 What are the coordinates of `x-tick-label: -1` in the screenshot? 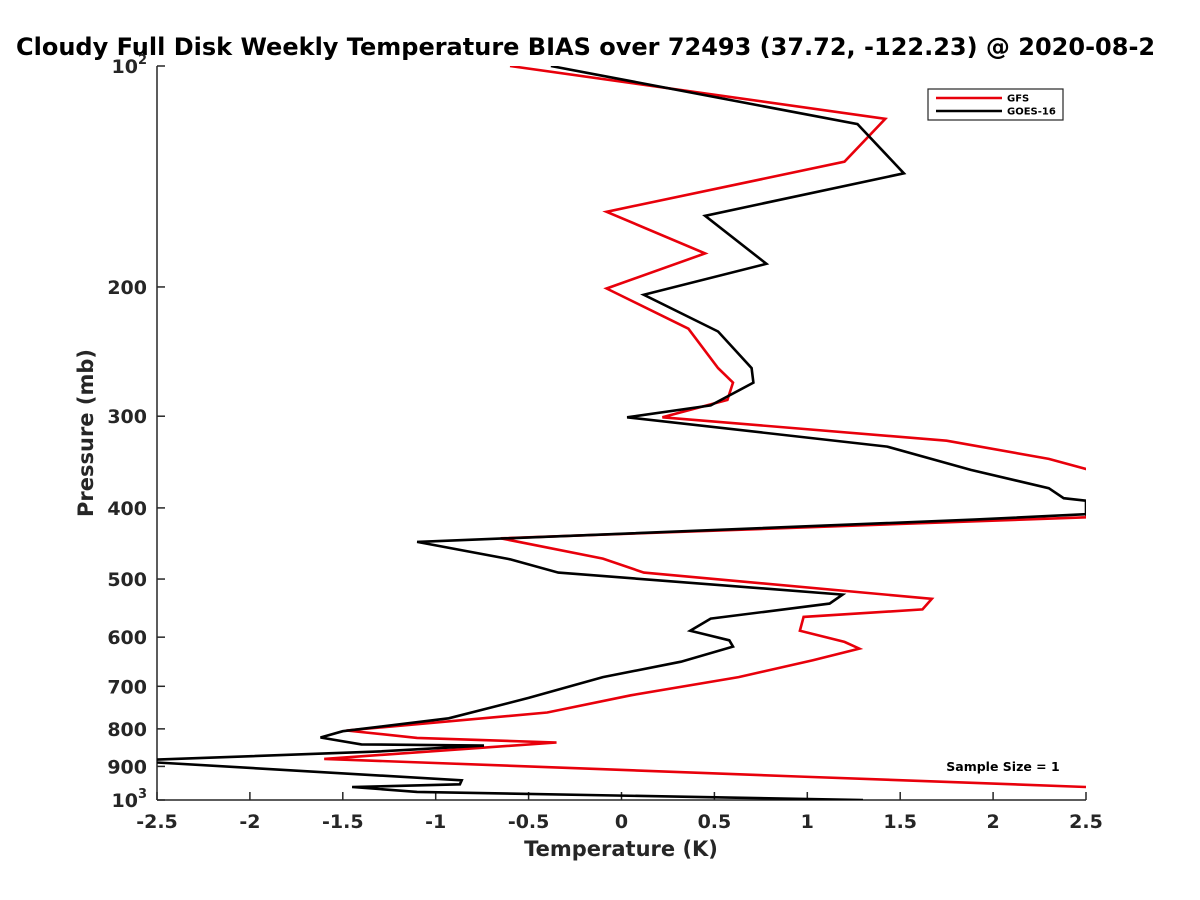 It's located at (435, 822).